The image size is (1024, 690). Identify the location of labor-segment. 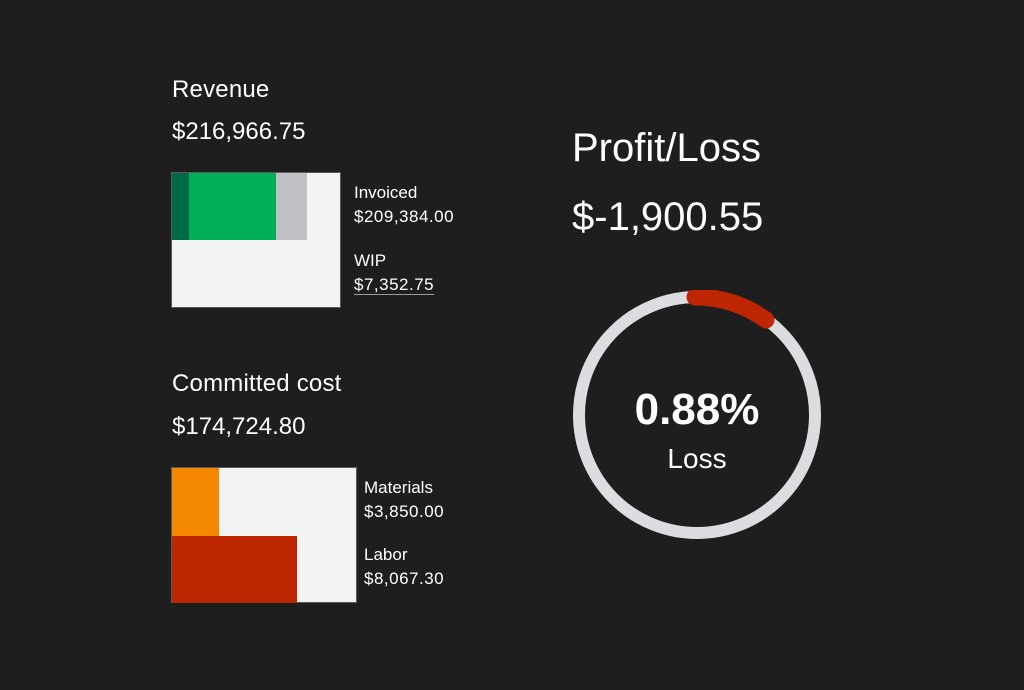
(234, 569).